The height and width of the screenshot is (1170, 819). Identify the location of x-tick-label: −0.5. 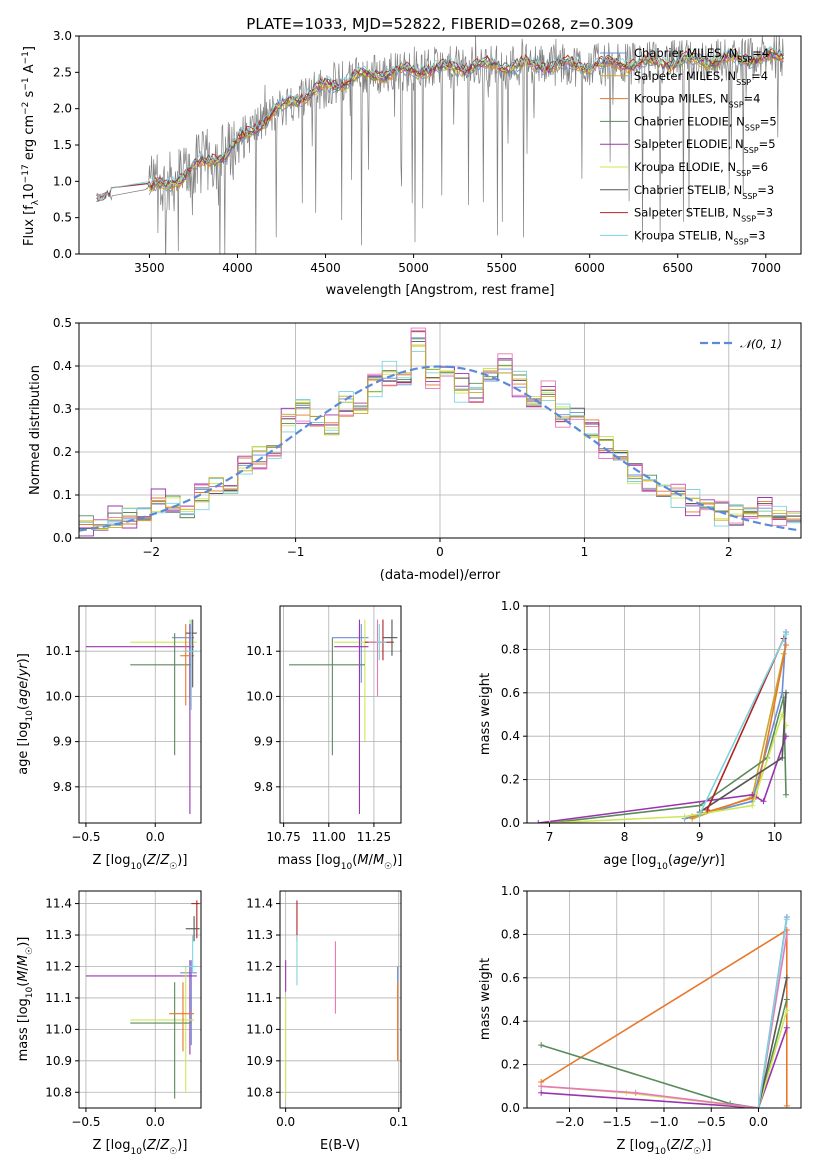
(711, 1122).